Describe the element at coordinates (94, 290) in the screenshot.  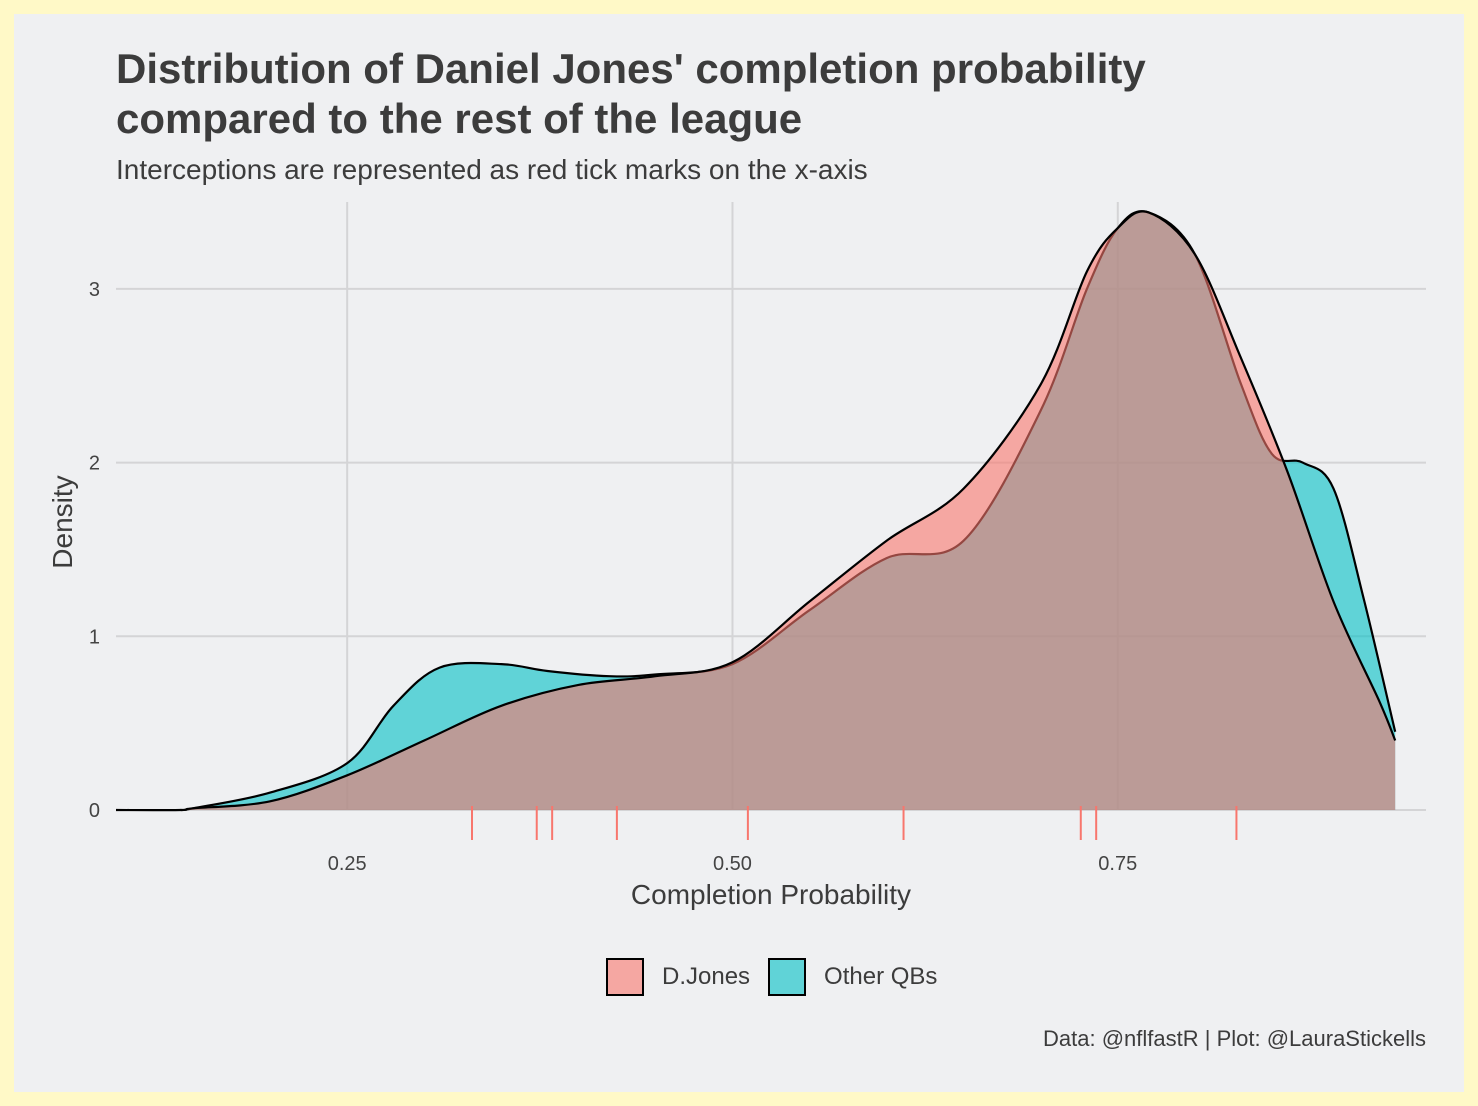
I see `y-tick-label: 3` at that location.